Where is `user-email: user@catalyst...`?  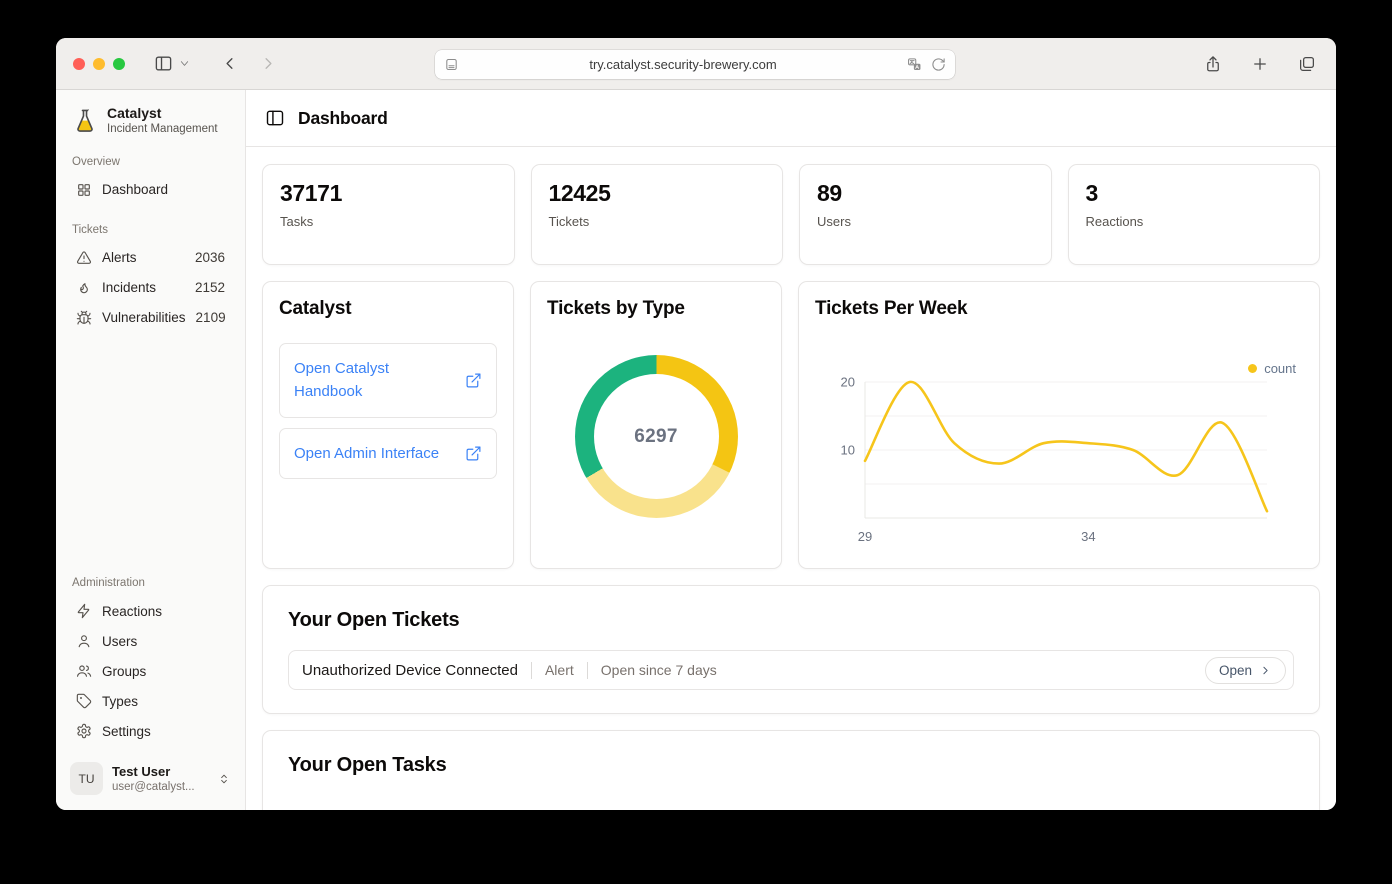 user-email: user@catalyst... is located at coordinates (153, 786).